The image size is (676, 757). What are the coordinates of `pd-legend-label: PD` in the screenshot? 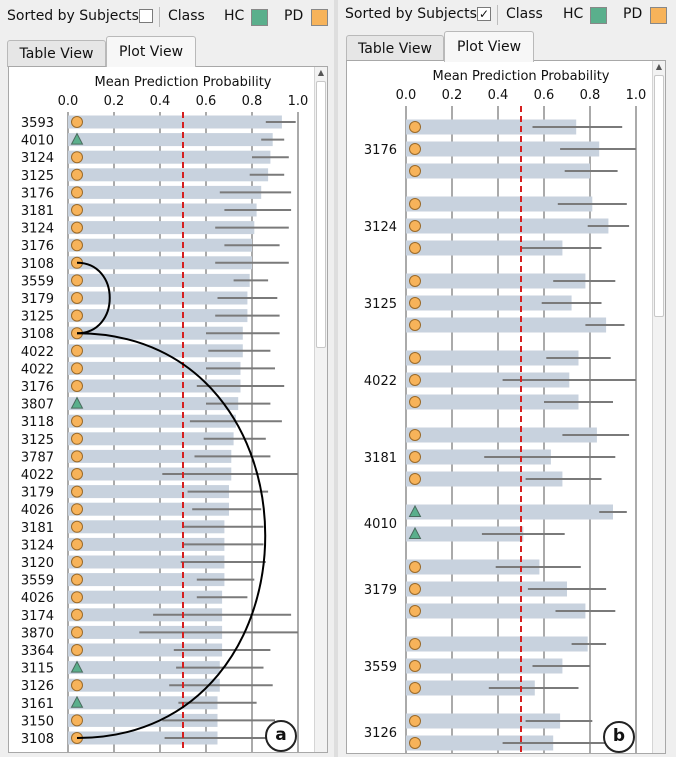 It's located at (294, 16).